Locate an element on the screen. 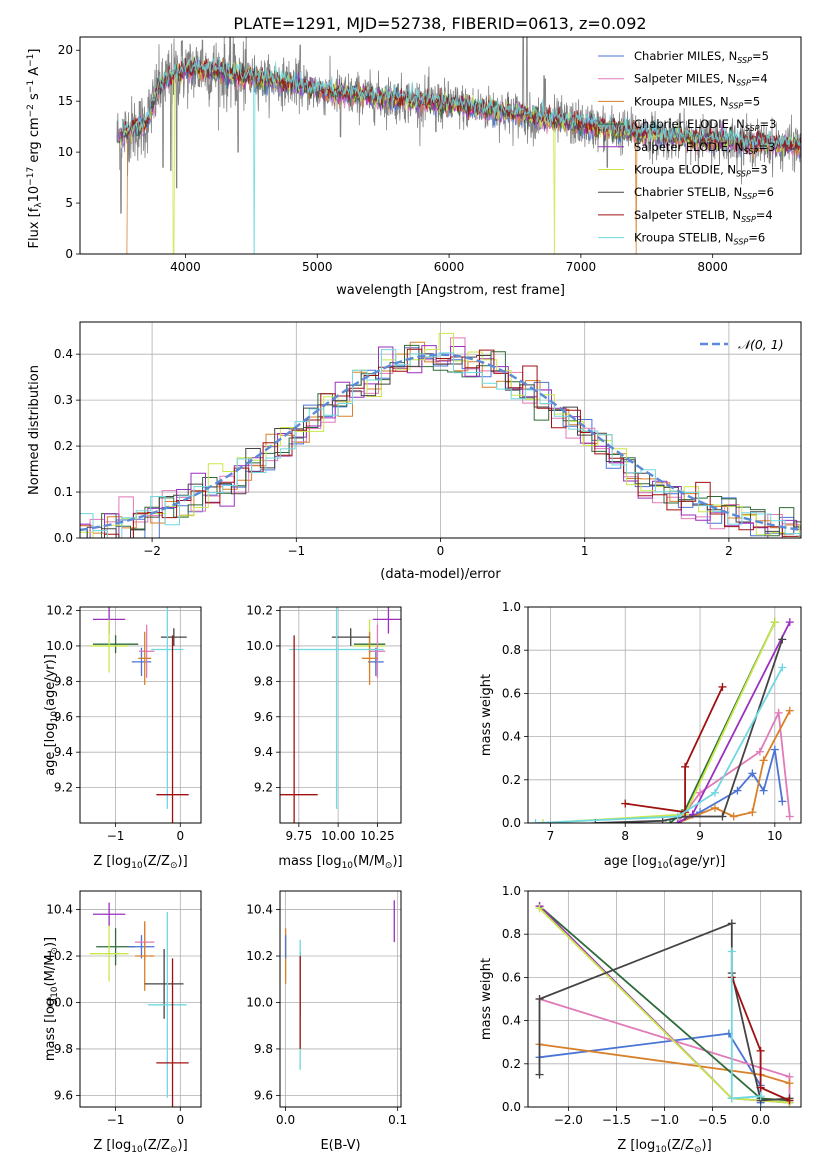  x-tick-label: 9.75 is located at coordinates (298, 836).